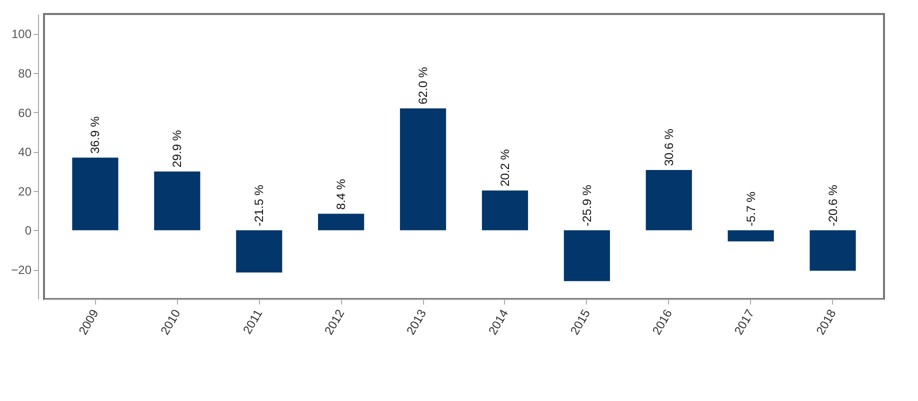 The image size is (918, 401). Describe the element at coordinates (177, 149) in the screenshot. I see `data-label: 29.9 %` at that location.